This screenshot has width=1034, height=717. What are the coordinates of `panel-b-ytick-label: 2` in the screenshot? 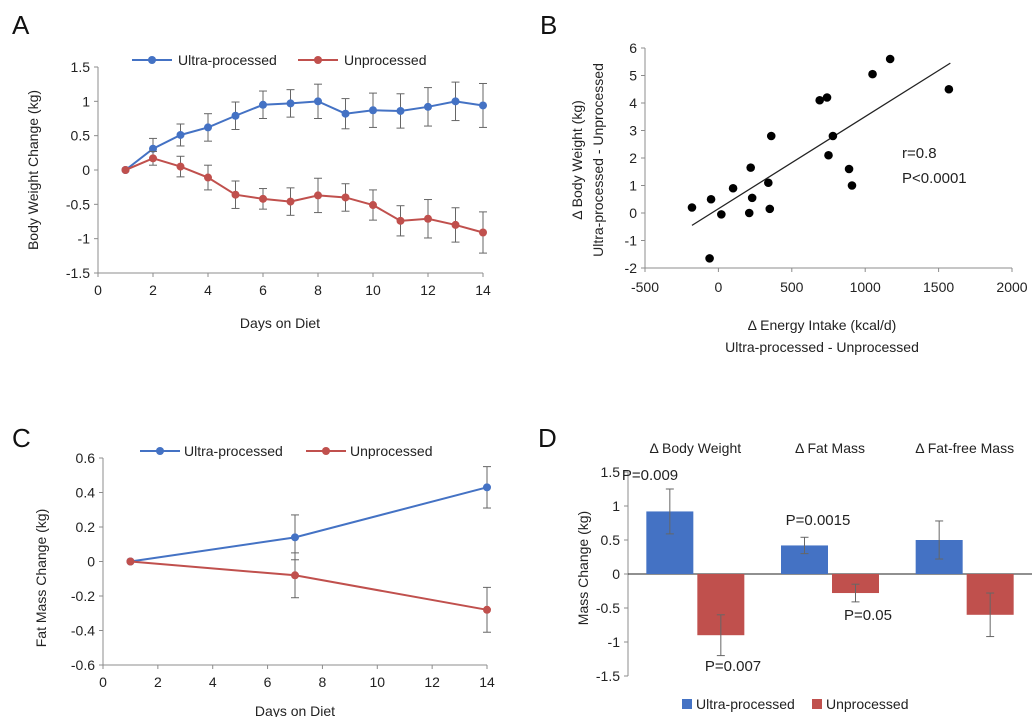 It's located at (633, 158).